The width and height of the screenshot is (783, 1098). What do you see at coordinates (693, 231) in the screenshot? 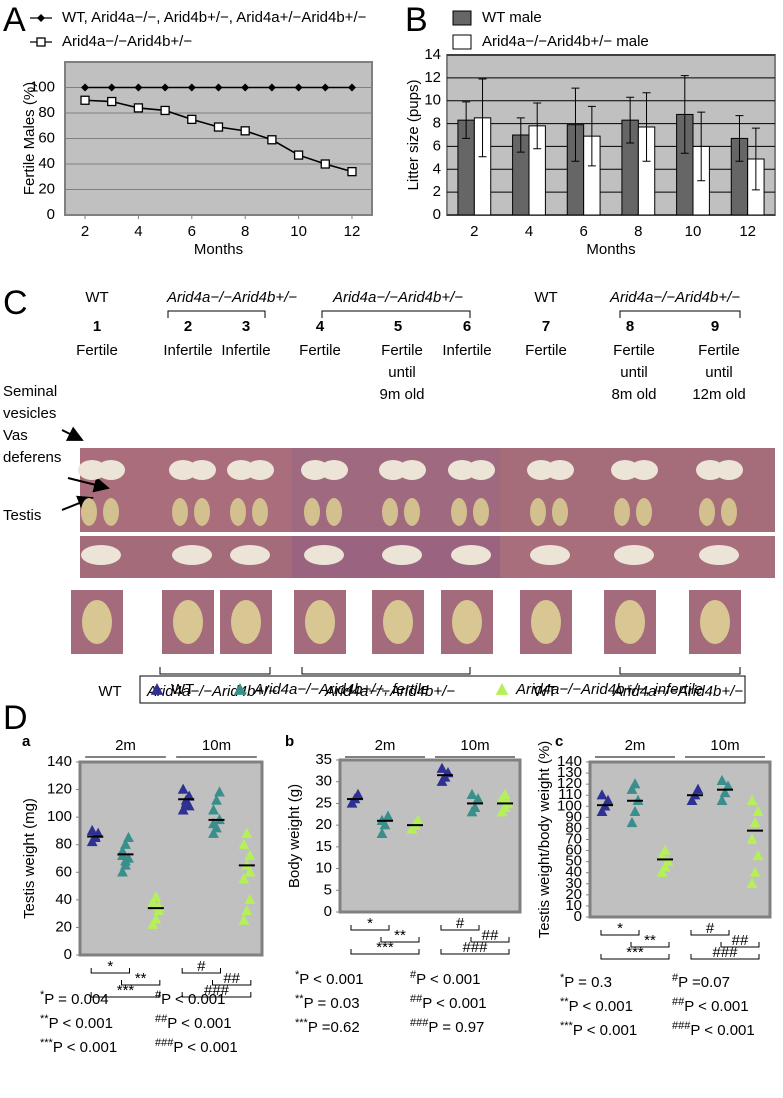
I see `x-tick-label: 10` at bounding box center [693, 231].